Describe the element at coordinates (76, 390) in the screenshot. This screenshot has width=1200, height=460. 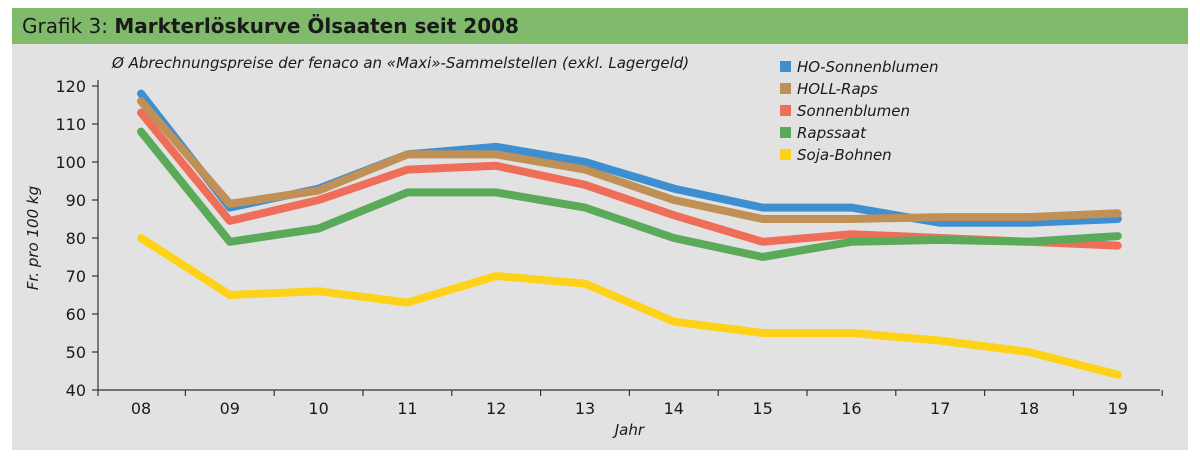
I see `y-tick-label: 40` at that location.